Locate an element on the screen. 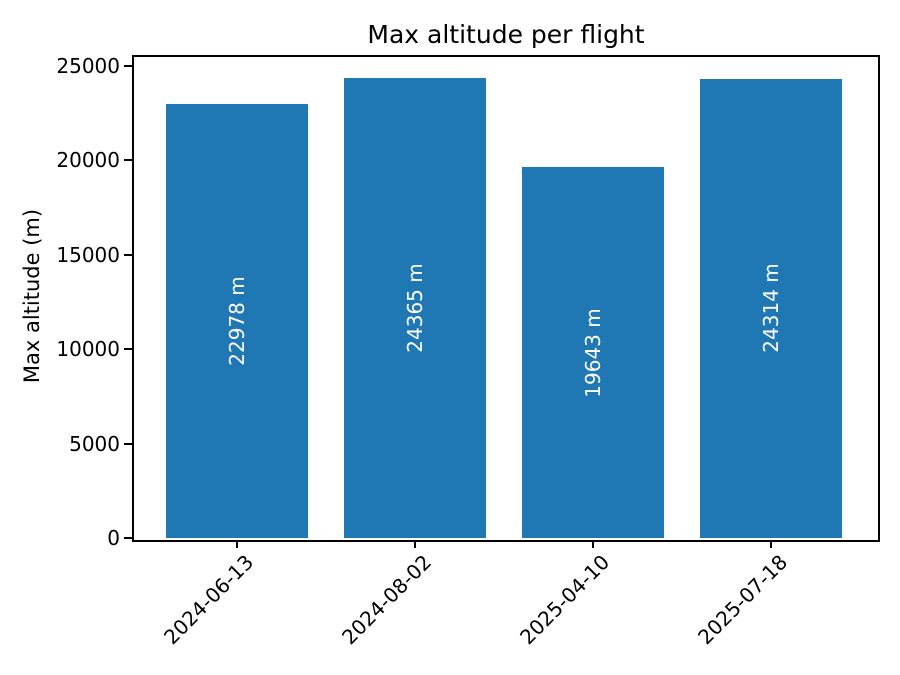 Image resolution: width=900 pixels, height=675 pixels. y-axis-label: Max altitude (m) is located at coordinates (32, 296).